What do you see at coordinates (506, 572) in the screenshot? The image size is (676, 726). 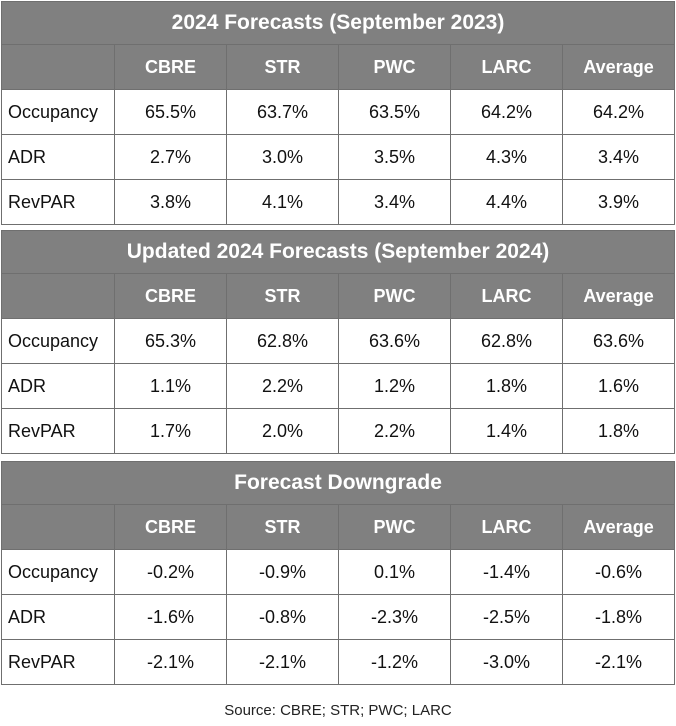 I see `cell: -1.4%` at bounding box center [506, 572].